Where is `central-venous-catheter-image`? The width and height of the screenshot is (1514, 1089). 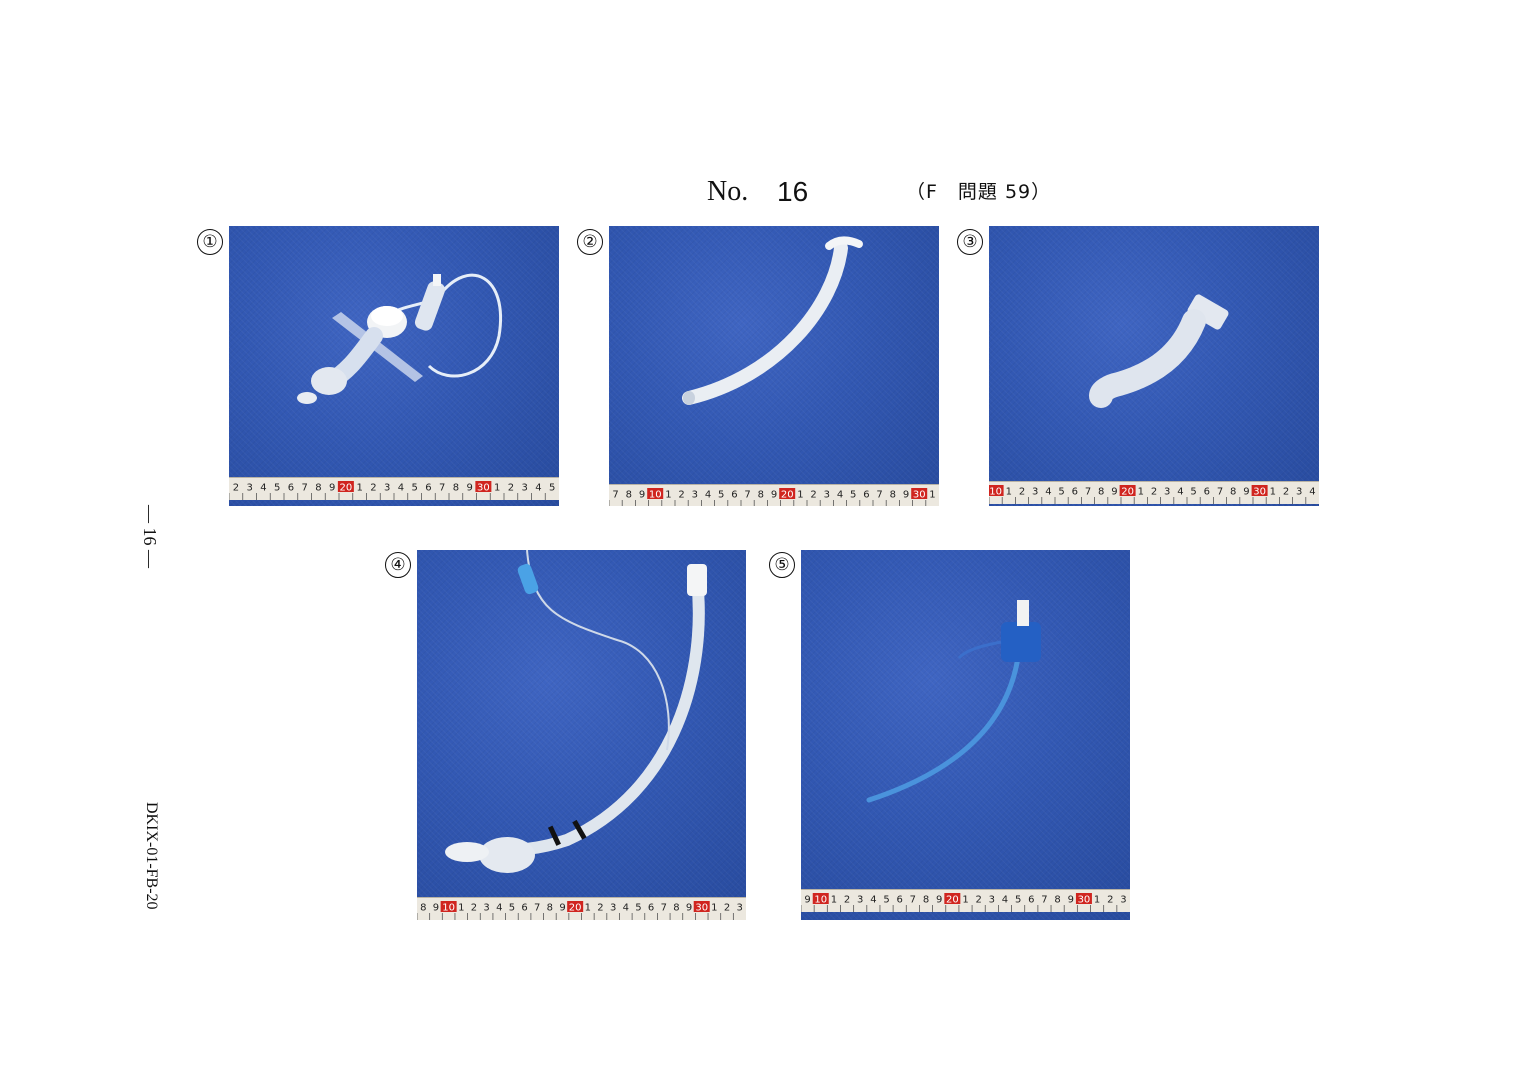
central-venous-catheter-image is located at coordinates (953, 701).